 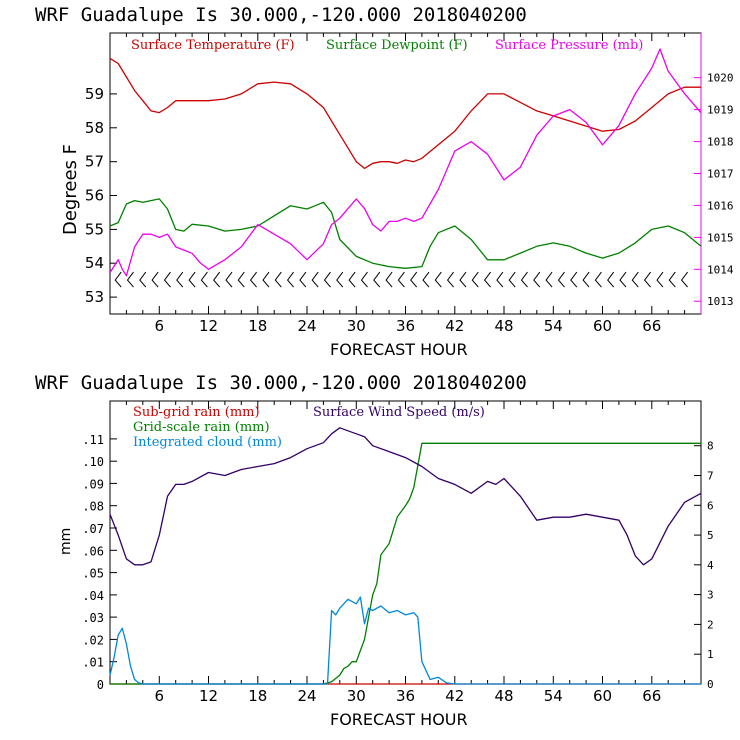 What do you see at coordinates (405, 640) in the screenshot?
I see `series-integrated-cloud-mm` at bounding box center [405, 640].